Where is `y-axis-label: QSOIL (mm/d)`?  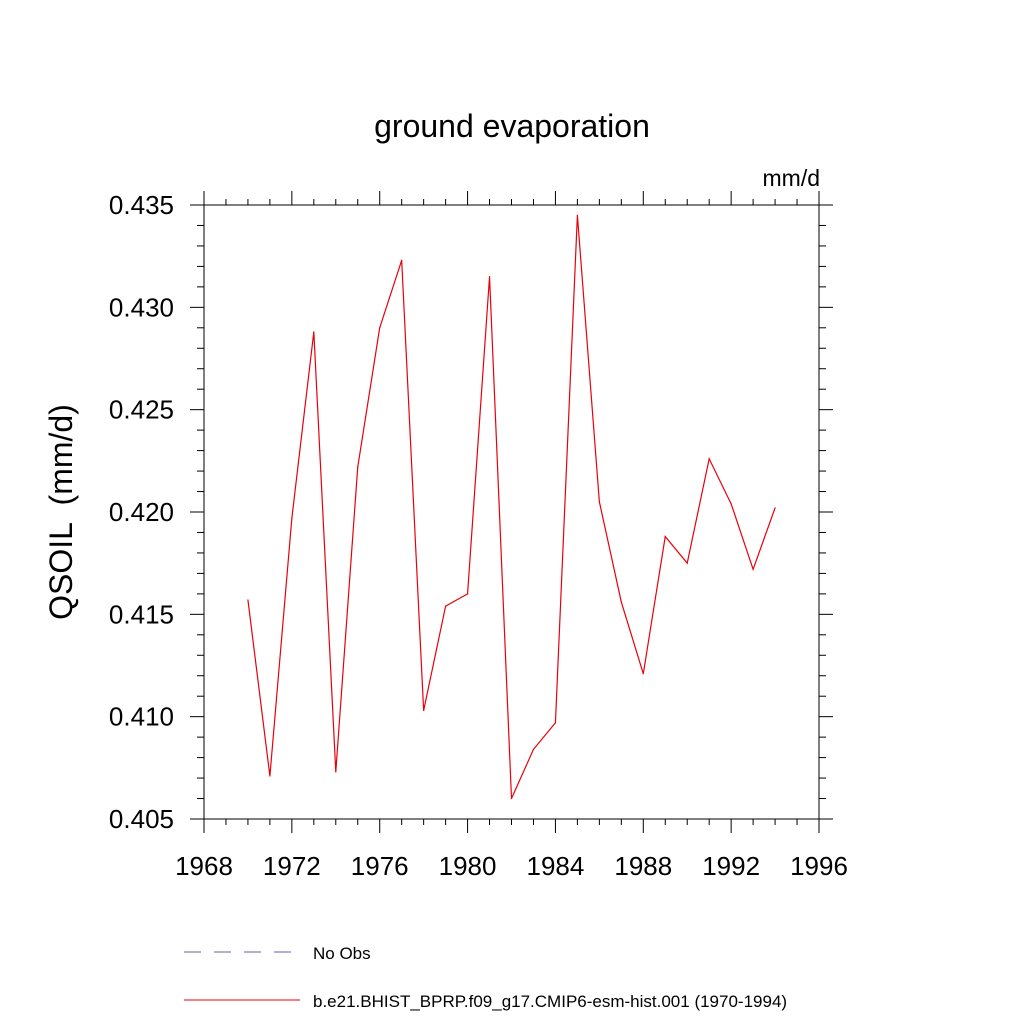
y-axis-label: QSOIL (mm/d) is located at coordinates (61, 512).